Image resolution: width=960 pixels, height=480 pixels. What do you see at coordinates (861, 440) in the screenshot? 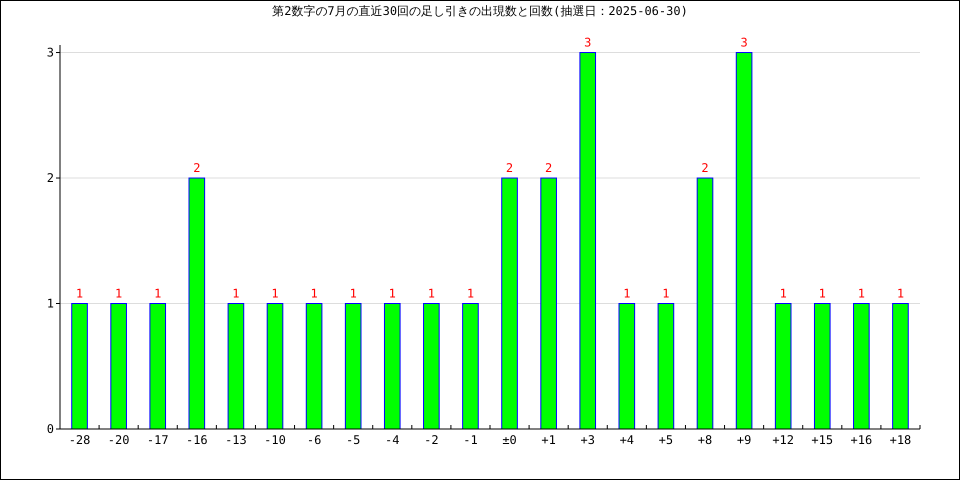
I see `x-tick-label: +16` at bounding box center [861, 440].